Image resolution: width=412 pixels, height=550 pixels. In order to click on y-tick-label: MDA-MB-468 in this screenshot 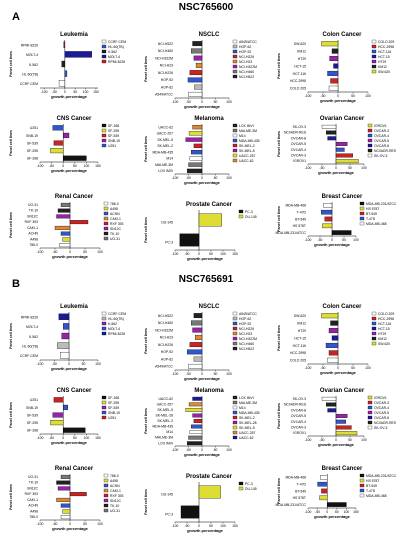, I will do `click(295, 478)`.